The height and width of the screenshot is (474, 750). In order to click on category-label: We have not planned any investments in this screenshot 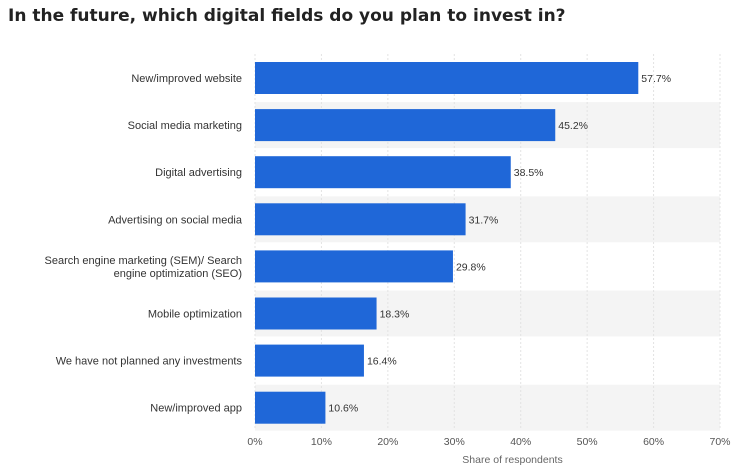, I will do `click(149, 362)`.